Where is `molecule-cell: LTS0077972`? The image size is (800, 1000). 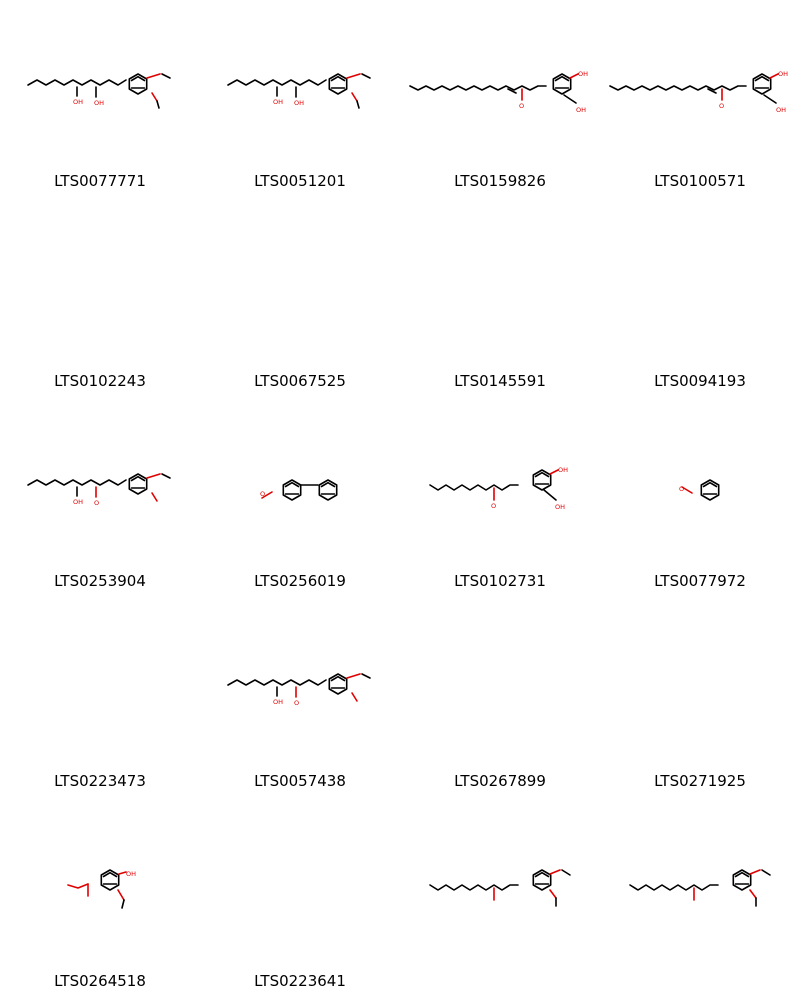
molecule-cell: LTS0077972 is located at coordinates (700, 500).